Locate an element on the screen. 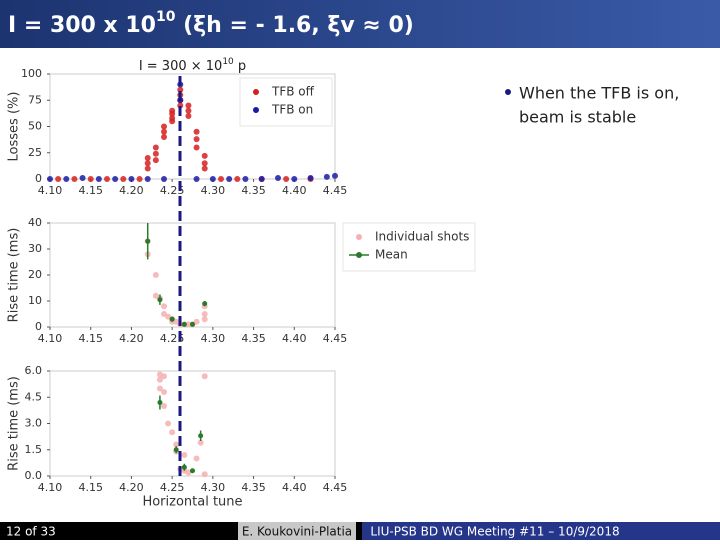 This screenshot has height=544, width=720. y-tick-label: 4.5 is located at coordinates (34, 396).